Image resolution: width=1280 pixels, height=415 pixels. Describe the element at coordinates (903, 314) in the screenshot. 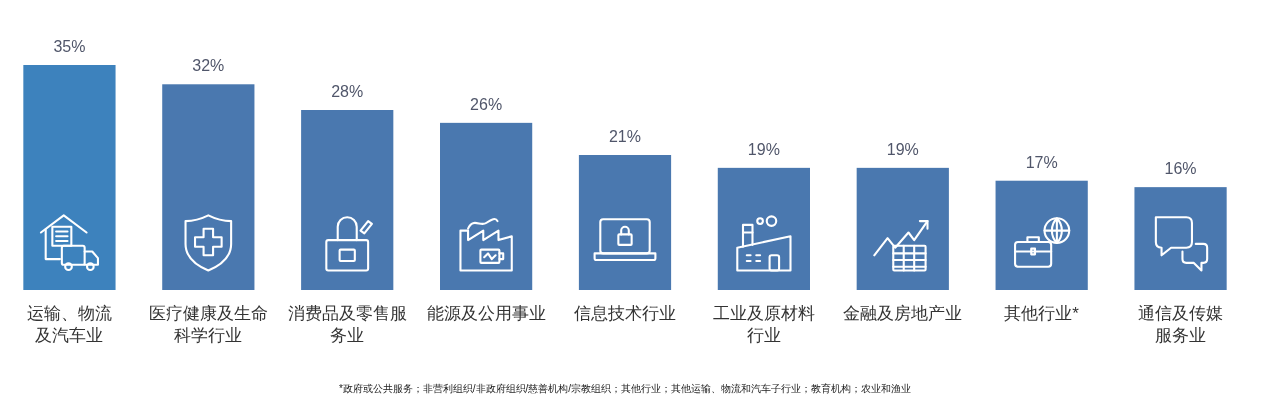

I see `x-tick-label: 金融及房地产业` at that location.